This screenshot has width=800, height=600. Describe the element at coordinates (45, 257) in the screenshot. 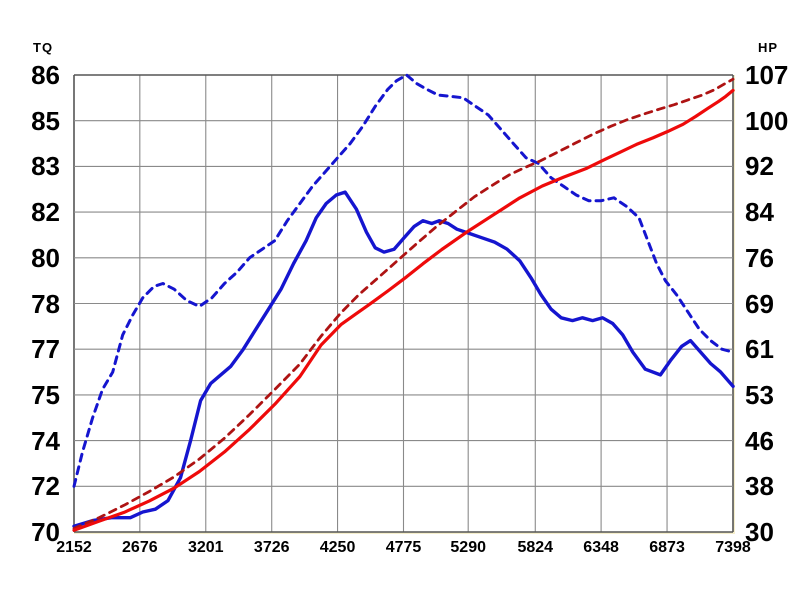

I see `left-axis-tick: 80` at that location.